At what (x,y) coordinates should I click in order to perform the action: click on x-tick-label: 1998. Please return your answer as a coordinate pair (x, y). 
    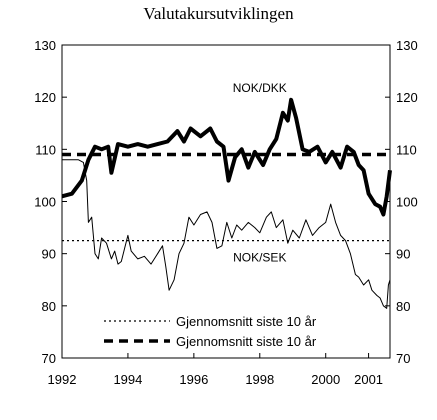
    Looking at the image, I should click on (259, 379).